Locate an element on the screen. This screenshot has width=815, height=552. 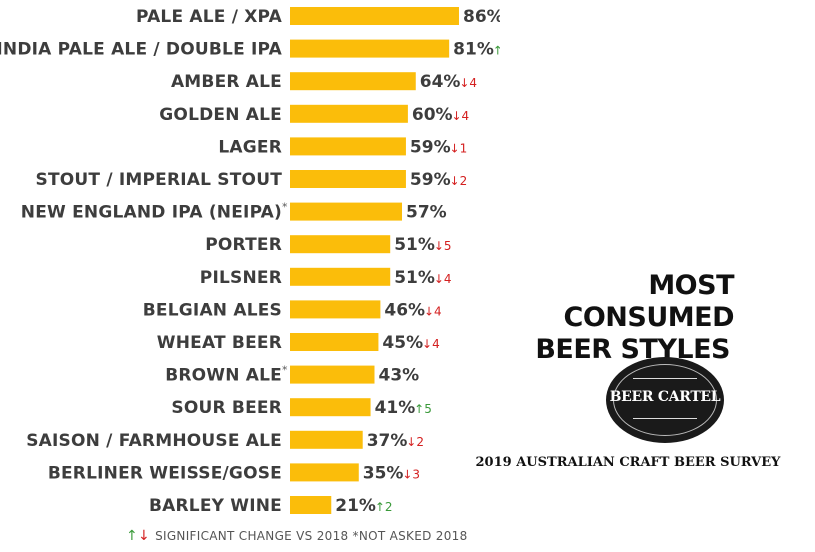
category-label: BERLINER WEISSE/GOSE is located at coordinates (165, 473).